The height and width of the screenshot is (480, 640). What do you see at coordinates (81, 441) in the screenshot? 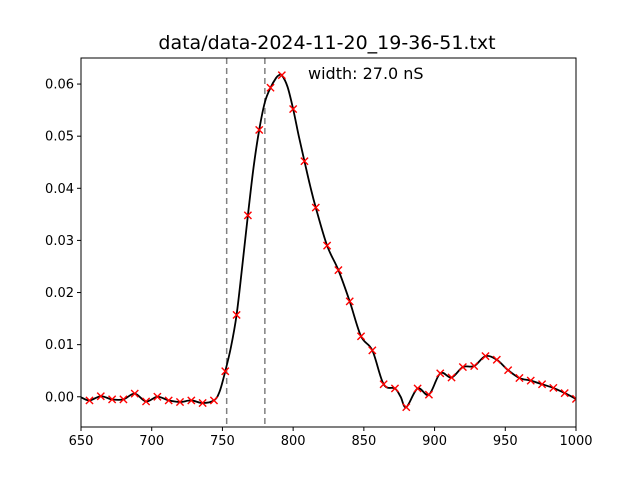
I see `x-tick-label: 650` at bounding box center [81, 441].